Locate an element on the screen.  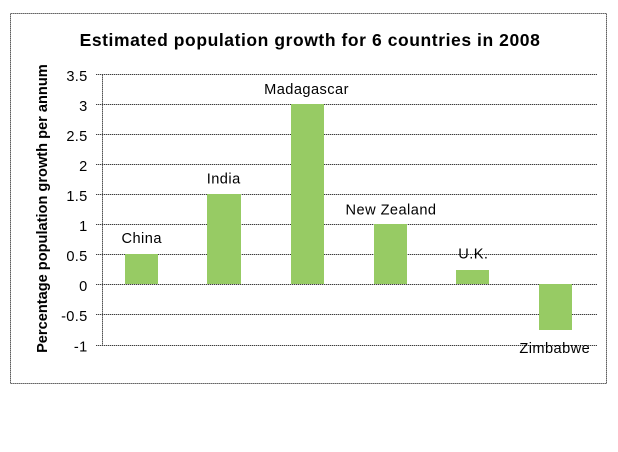
svg-text: Madagascar is located at coordinates (306, 90).